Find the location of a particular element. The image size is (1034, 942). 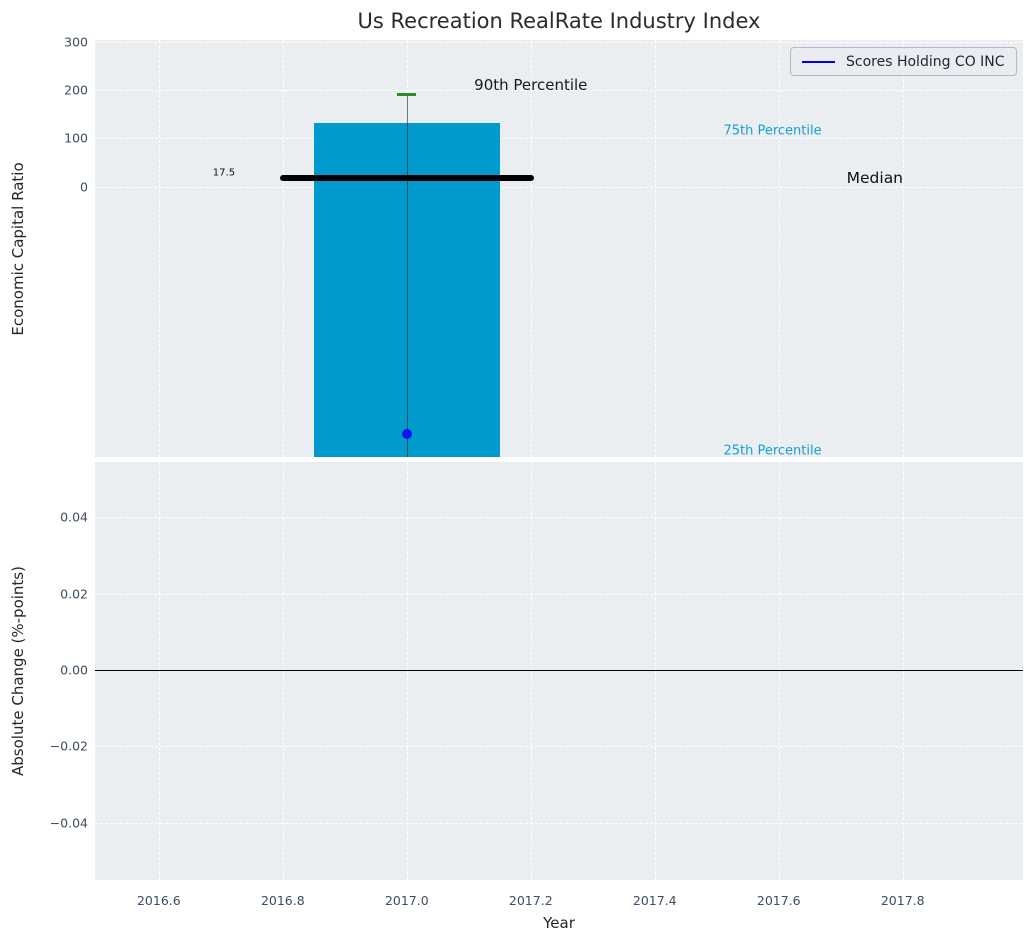

annotation-p75-label: 75th Percentile is located at coordinates (772, 131).